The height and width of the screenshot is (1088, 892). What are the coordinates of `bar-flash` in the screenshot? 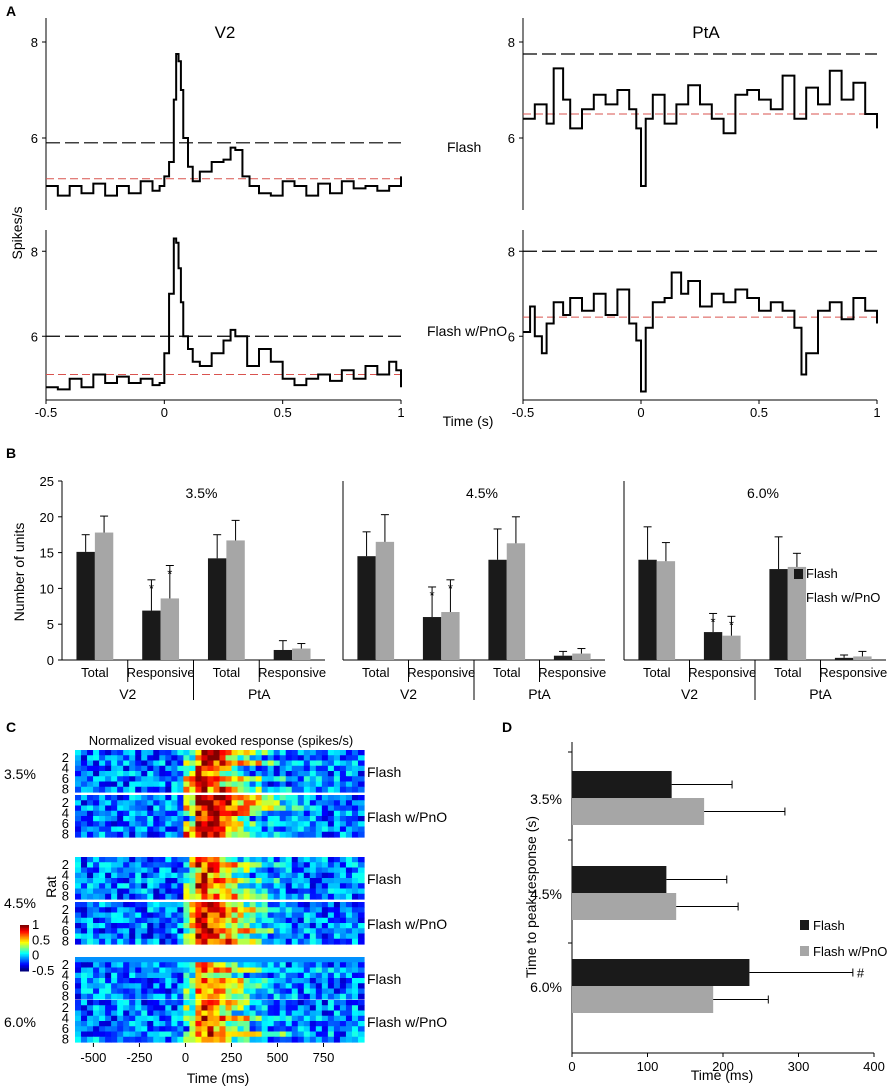 It's located at (151, 635).